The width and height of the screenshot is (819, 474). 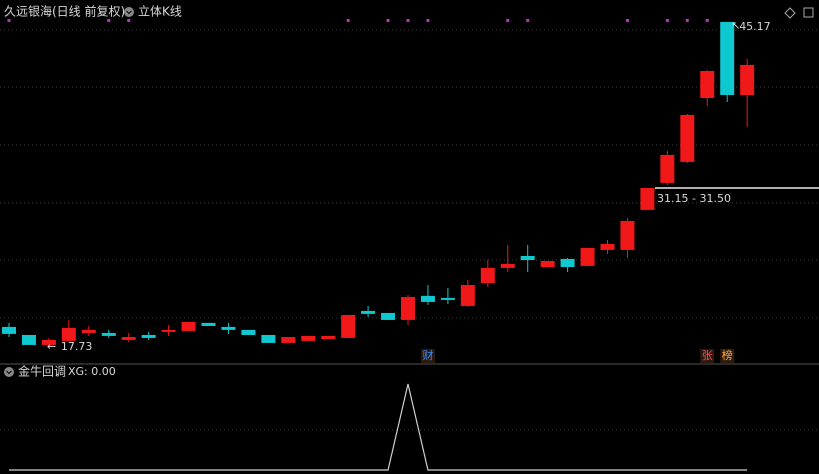 What do you see at coordinates (64, 11) in the screenshot?
I see `stock-title: 久远银海(日线 前复权)` at bounding box center [64, 11].